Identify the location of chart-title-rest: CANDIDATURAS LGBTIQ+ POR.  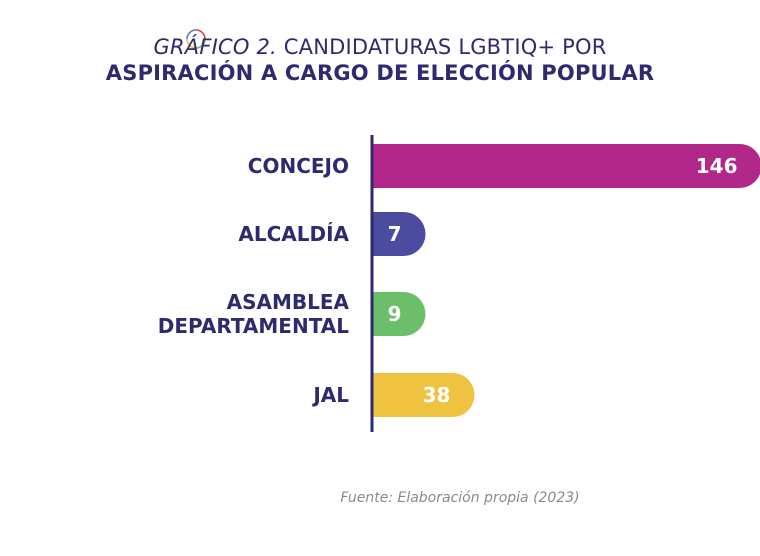
(441, 47).